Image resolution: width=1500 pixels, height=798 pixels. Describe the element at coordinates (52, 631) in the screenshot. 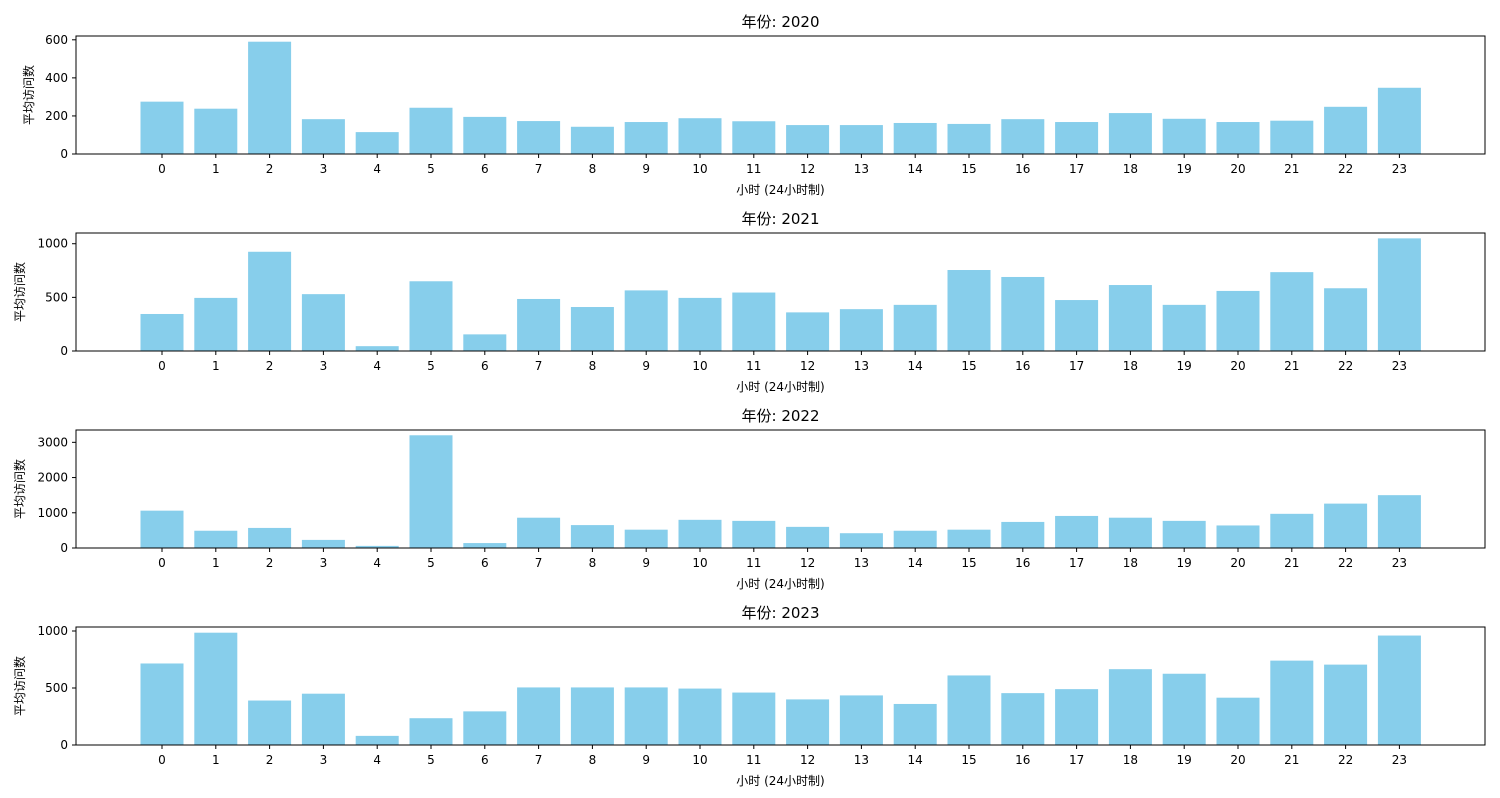

I see `y-tick-label: 1000` at that location.